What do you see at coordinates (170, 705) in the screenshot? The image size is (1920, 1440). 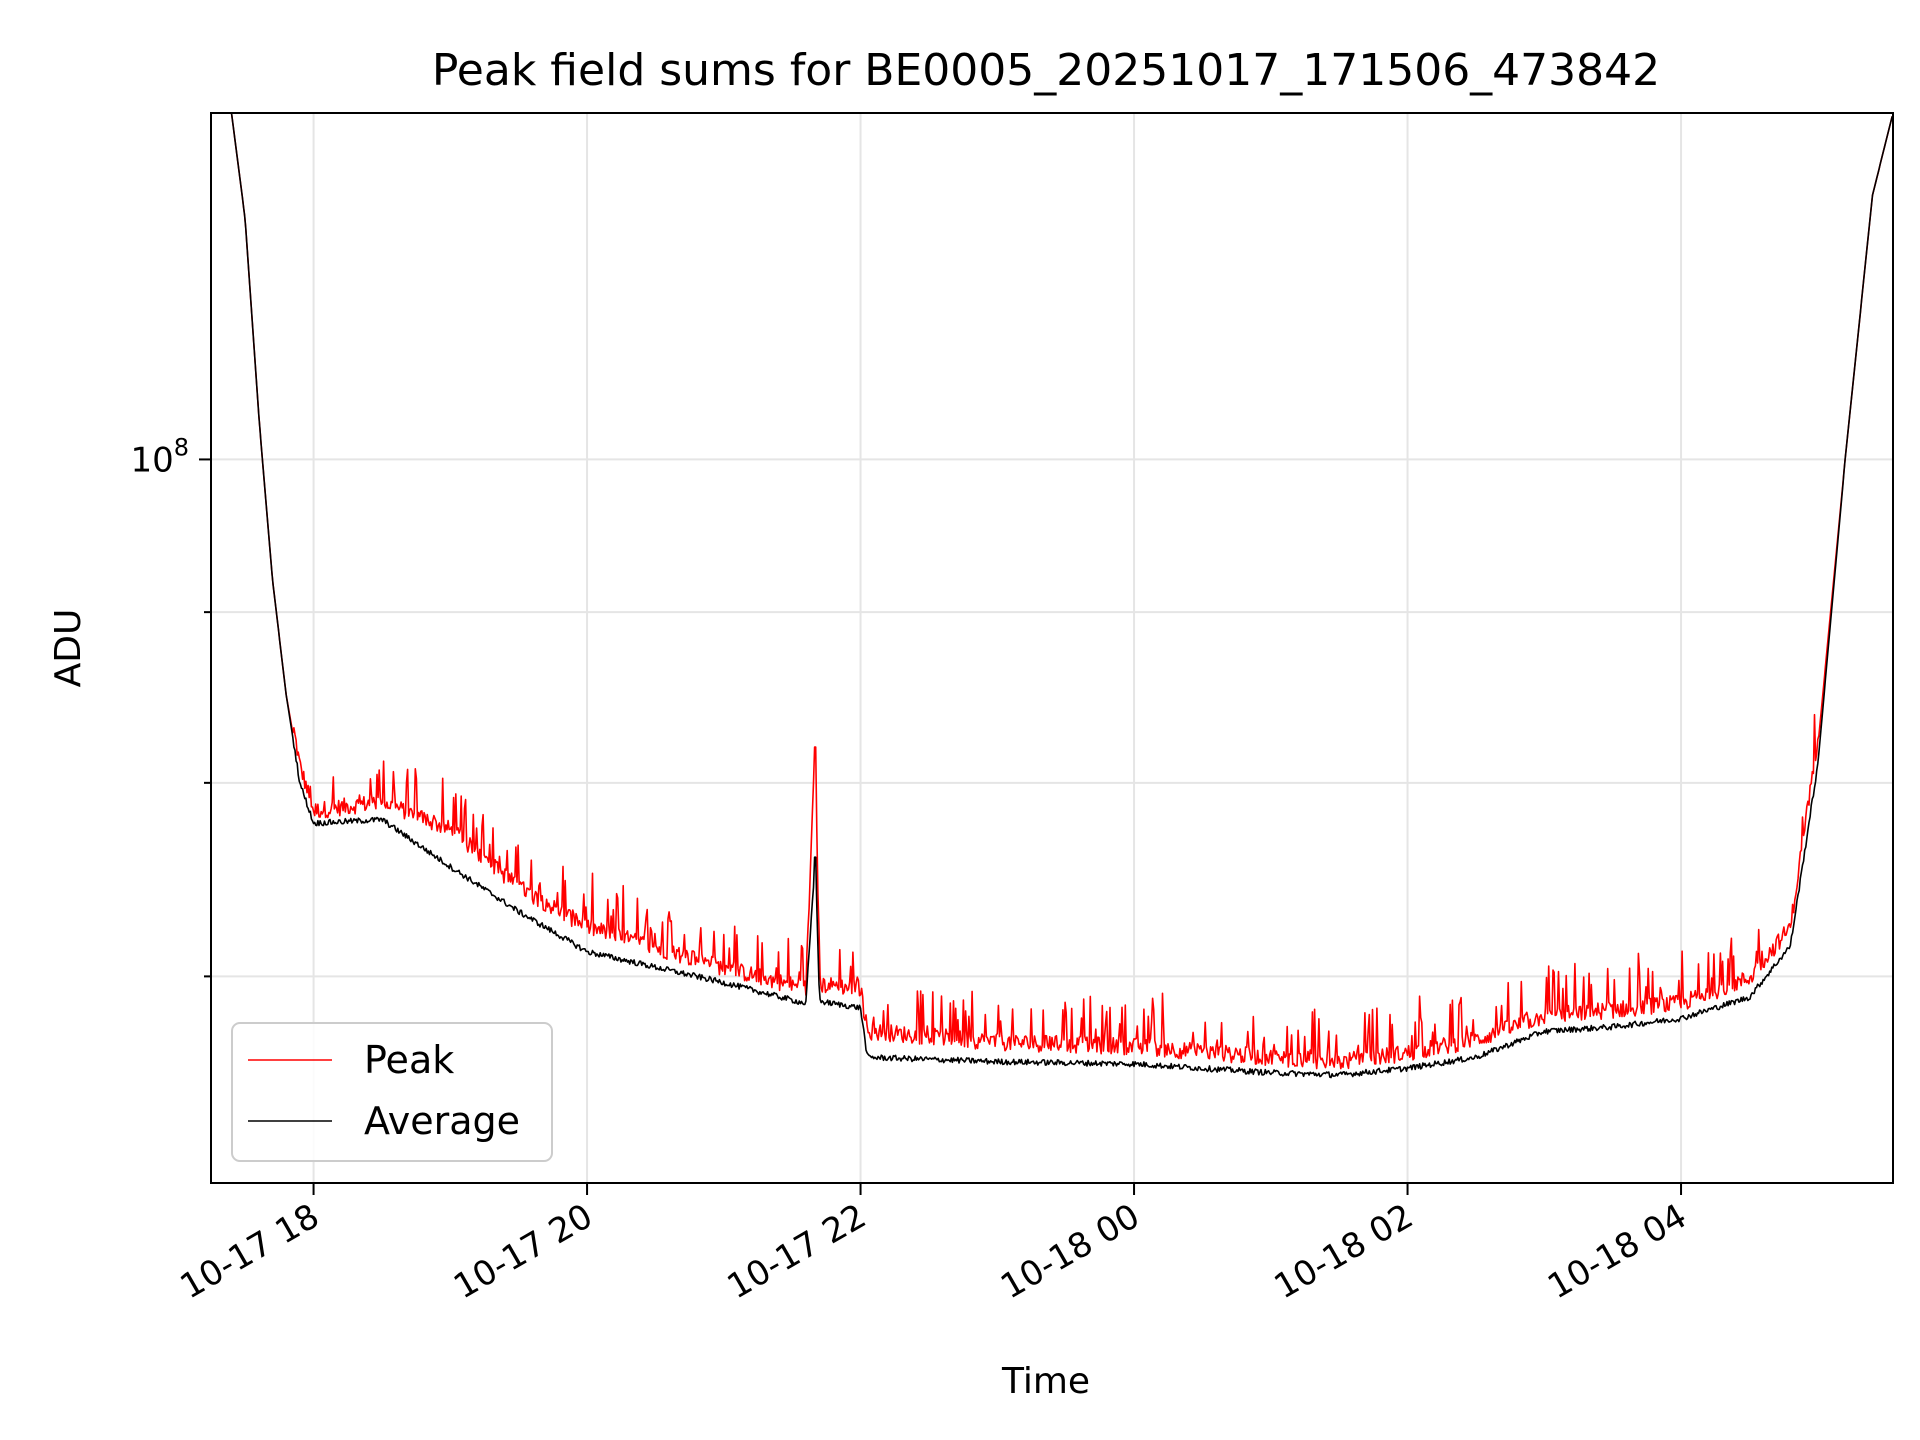 I see `y-axis-ticks: 108` at bounding box center [170, 705].